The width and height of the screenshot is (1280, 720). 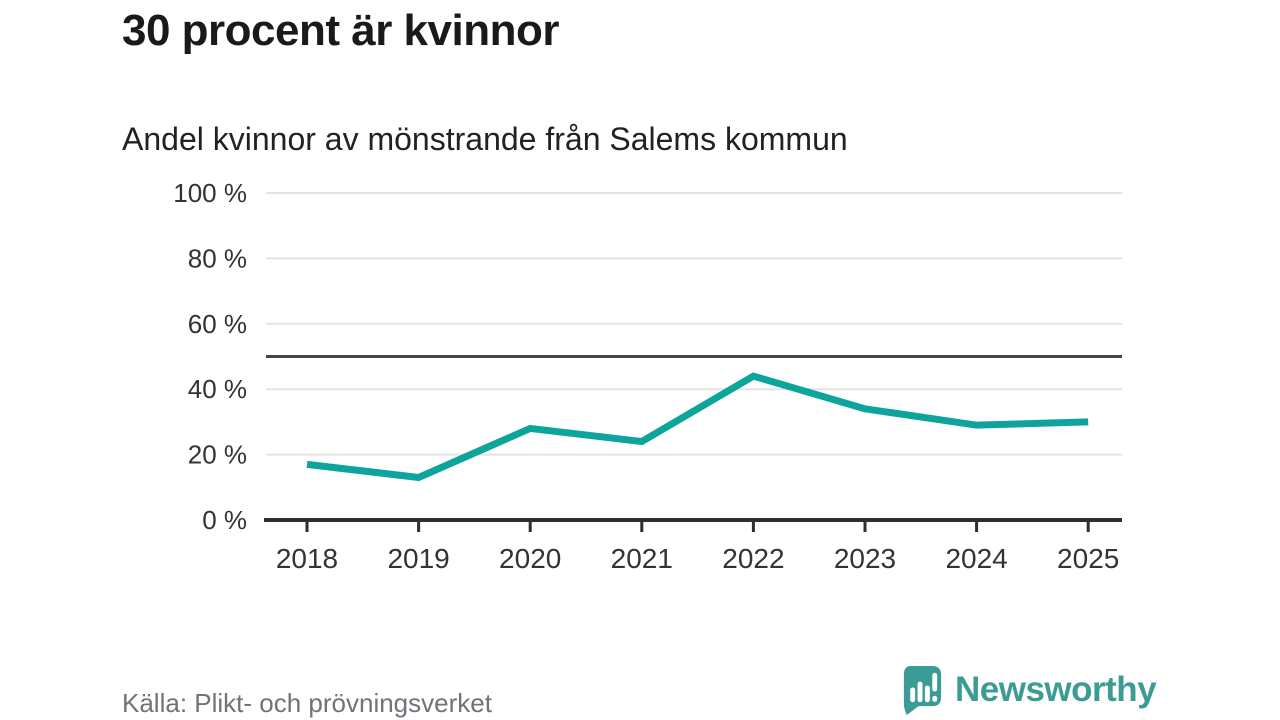 I want to click on data-line, so click(x=697, y=427).